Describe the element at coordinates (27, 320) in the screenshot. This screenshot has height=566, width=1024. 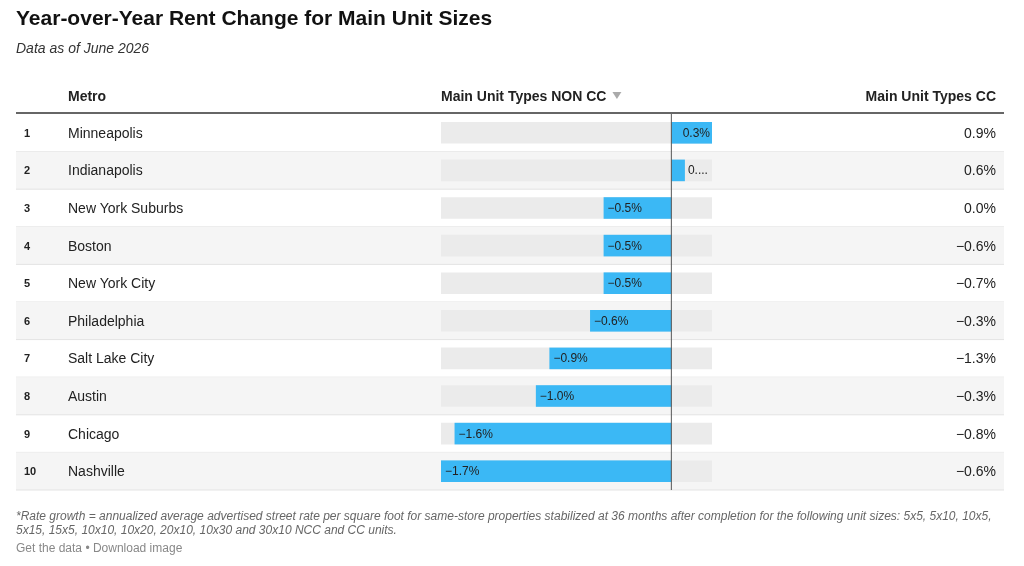
I see `text: 6` at that location.